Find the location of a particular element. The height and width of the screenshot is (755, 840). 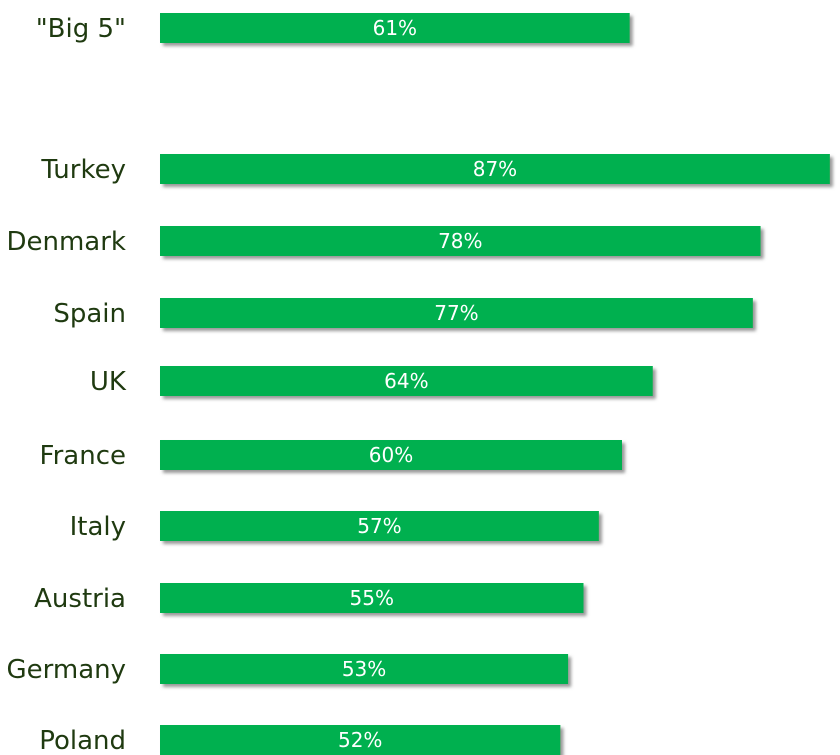

bar-denmark is located at coordinates (460, 241).